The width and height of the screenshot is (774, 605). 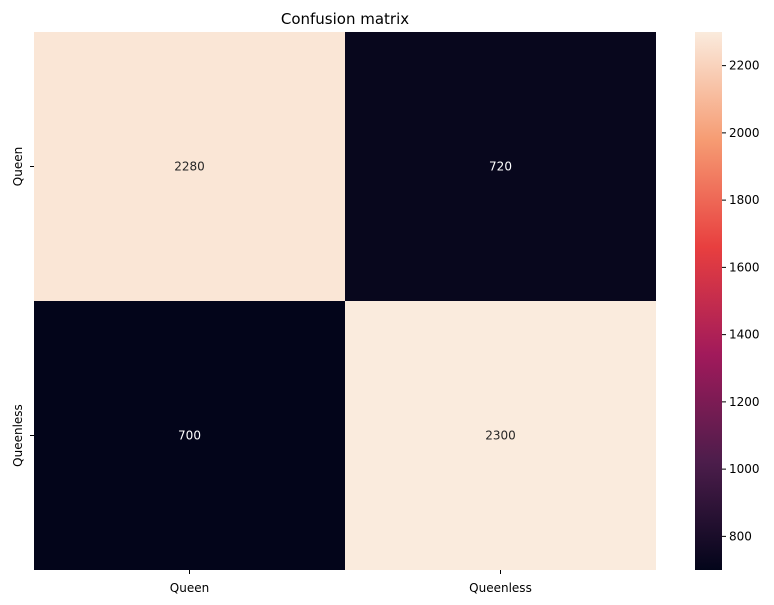 I want to click on colorbar-tick-label: 1400, so click(x=744, y=335).